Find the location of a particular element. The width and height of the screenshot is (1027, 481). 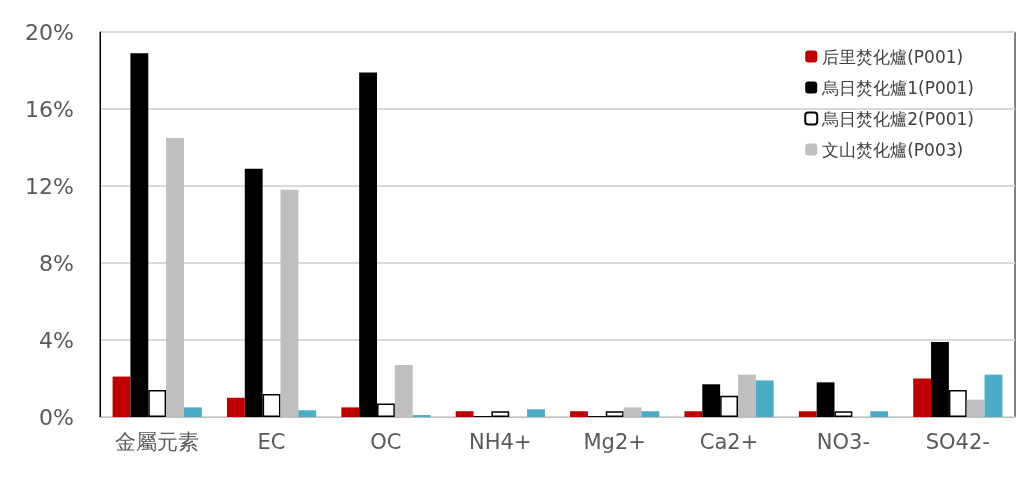

x-tick-label: SO42- is located at coordinates (957, 441).